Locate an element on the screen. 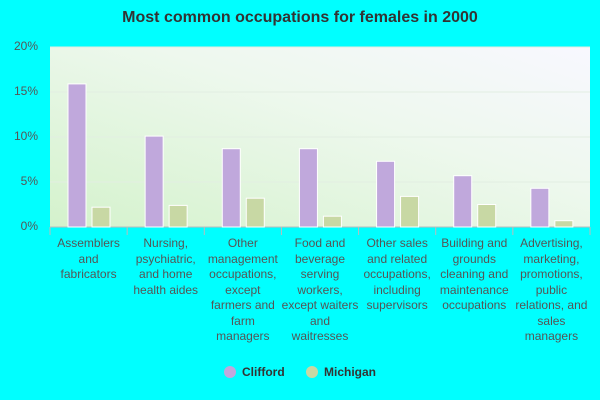 The width and height of the screenshot is (600, 400). y-tick-label: 15% is located at coordinates (26, 91).